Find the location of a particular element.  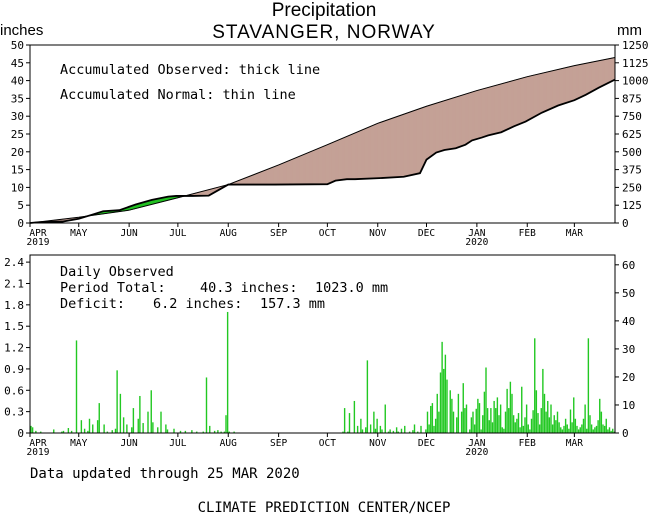

accum-right-tick-label: 500 is located at coordinates (632, 152).